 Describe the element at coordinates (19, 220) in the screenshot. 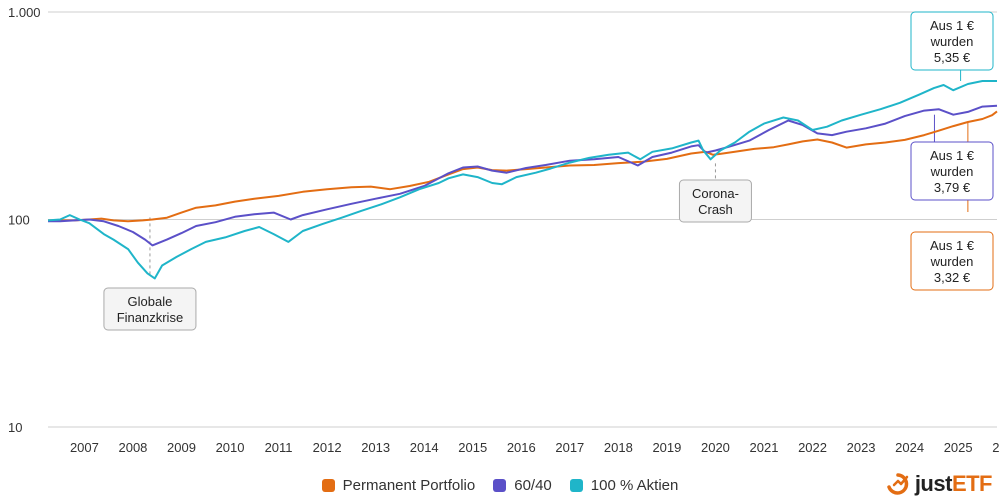

I see `y-tick-label: 100` at that location.